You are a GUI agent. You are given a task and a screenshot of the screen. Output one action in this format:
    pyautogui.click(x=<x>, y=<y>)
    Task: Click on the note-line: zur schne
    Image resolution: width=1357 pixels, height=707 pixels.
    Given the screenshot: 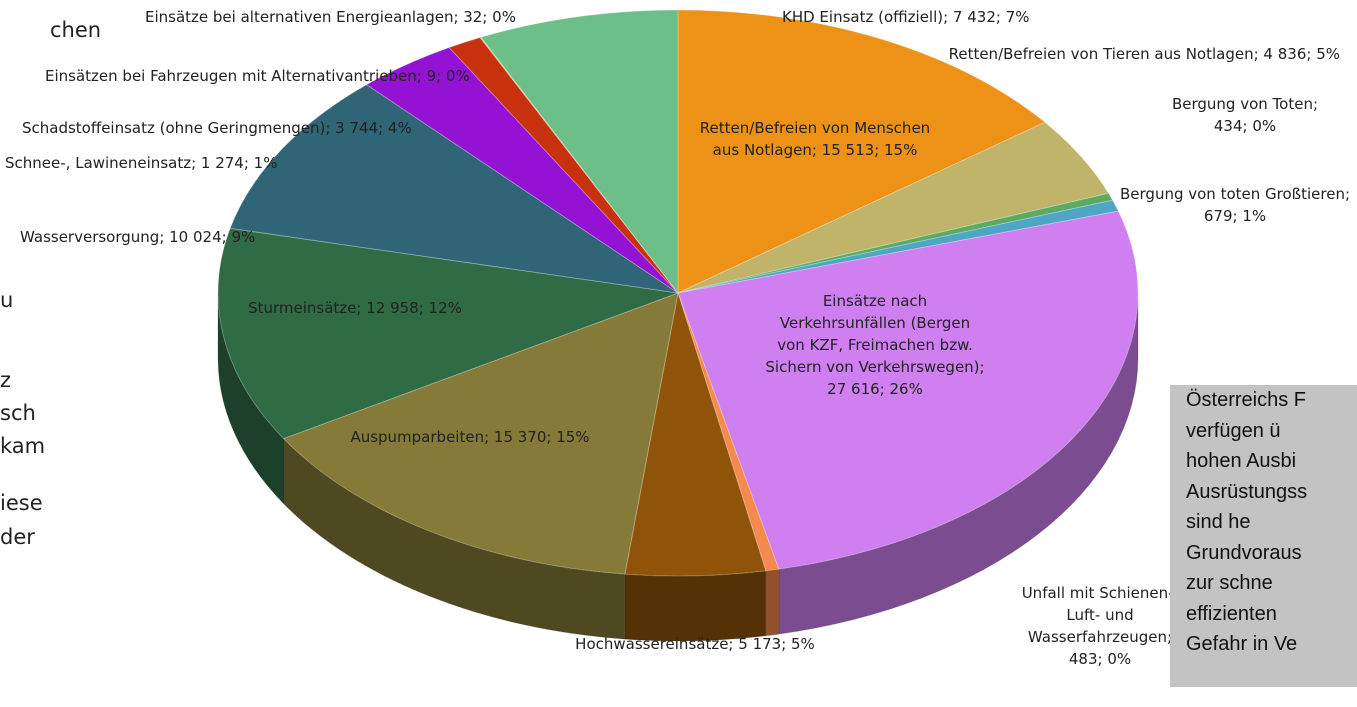 What is the action you would take?
    pyautogui.click(x=1229, y=583)
    